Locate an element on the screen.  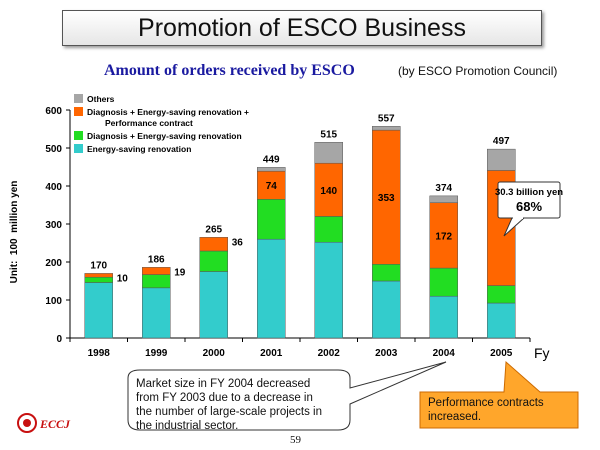
market-note-line: the number of large-scale projects in is located at coordinates (229, 412).